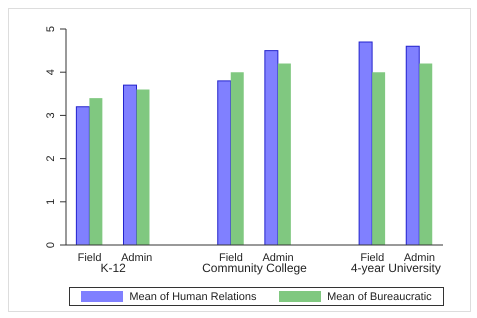  What do you see at coordinates (192, 296) in the screenshot?
I see `legend-label: Mean of Human Relations` at bounding box center [192, 296].